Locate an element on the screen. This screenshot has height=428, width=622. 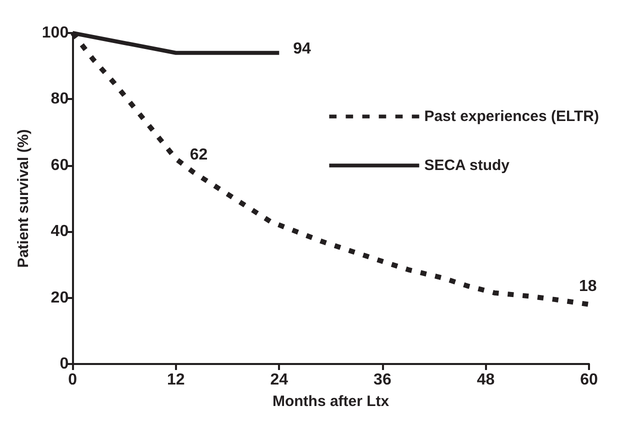
x-tick-label: 60 is located at coordinates (589, 380).